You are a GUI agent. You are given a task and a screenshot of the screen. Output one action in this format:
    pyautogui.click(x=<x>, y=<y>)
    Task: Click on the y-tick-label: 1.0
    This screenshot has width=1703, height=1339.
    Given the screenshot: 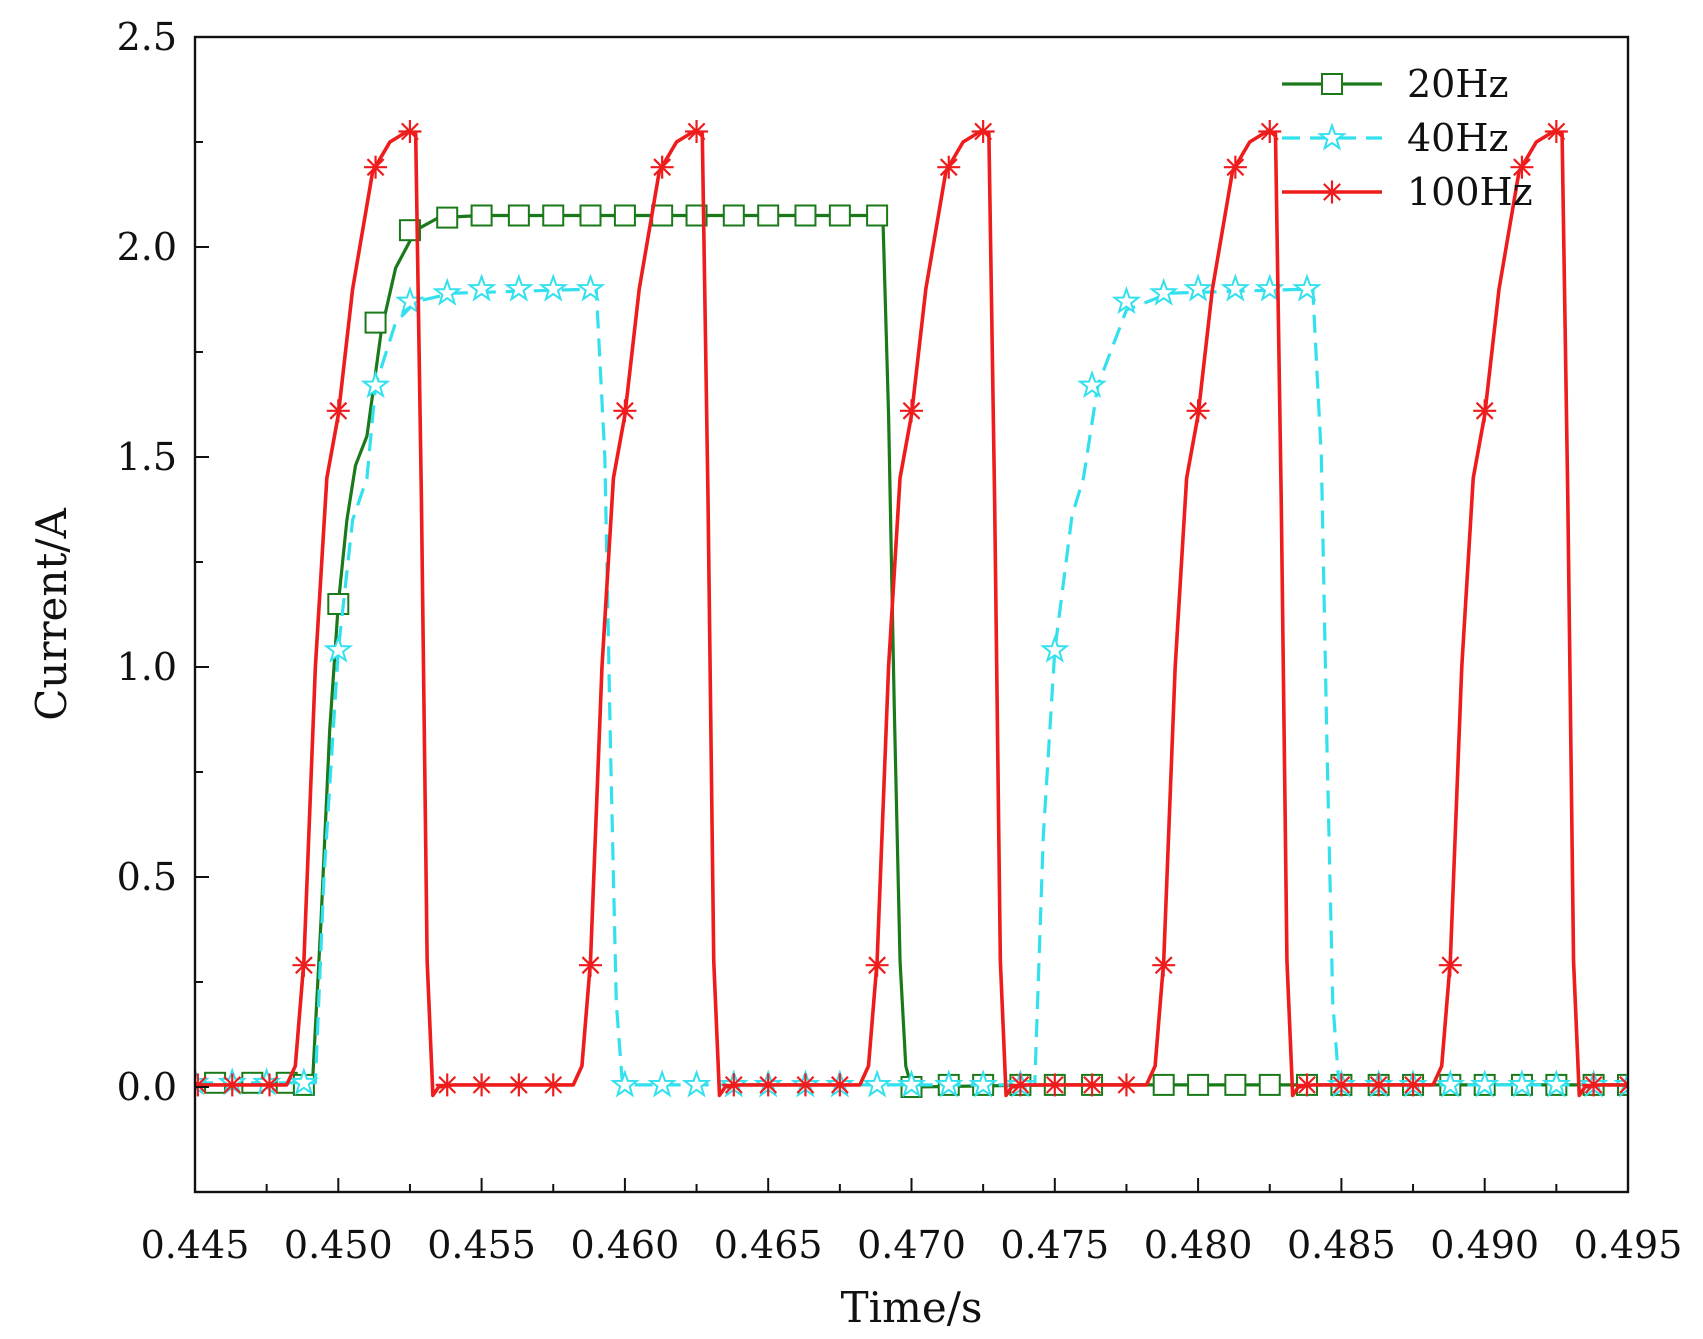 What is the action you would take?
    pyautogui.click(x=147, y=667)
    